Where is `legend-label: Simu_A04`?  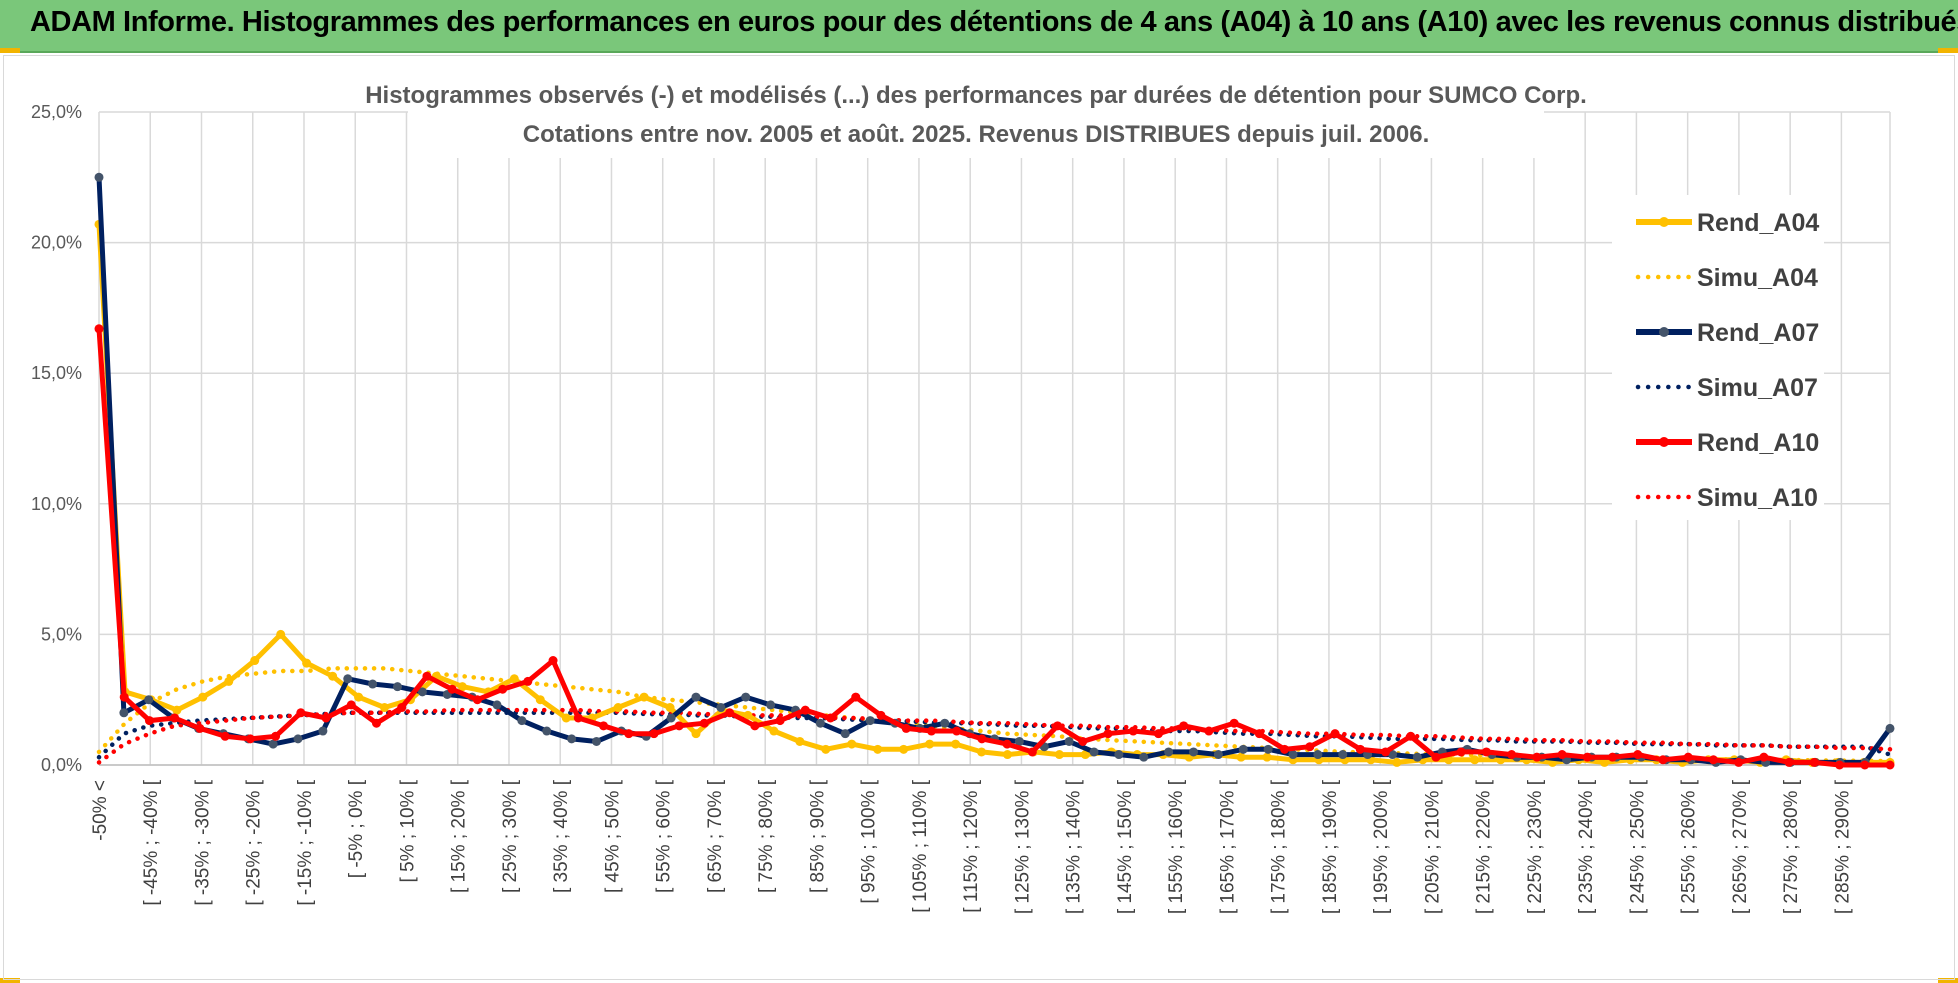 legend-label: Simu_A04 is located at coordinates (1757, 278).